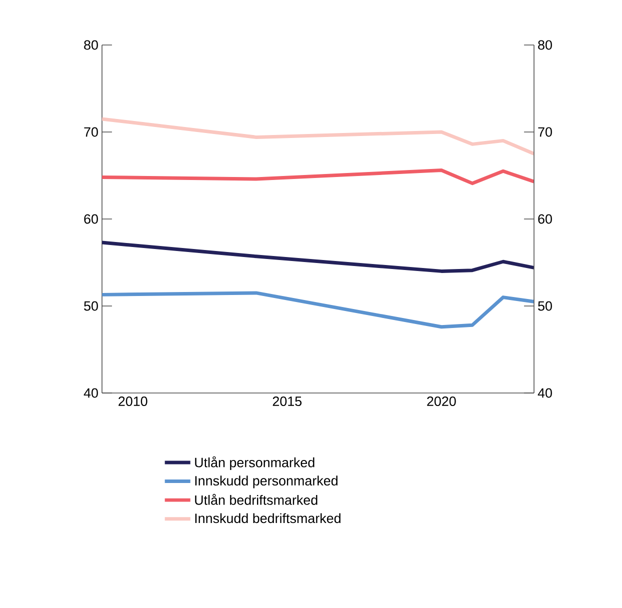  Describe the element at coordinates (91, 219) in the screenshot. I see `y2-tick-label: 60` at that location.